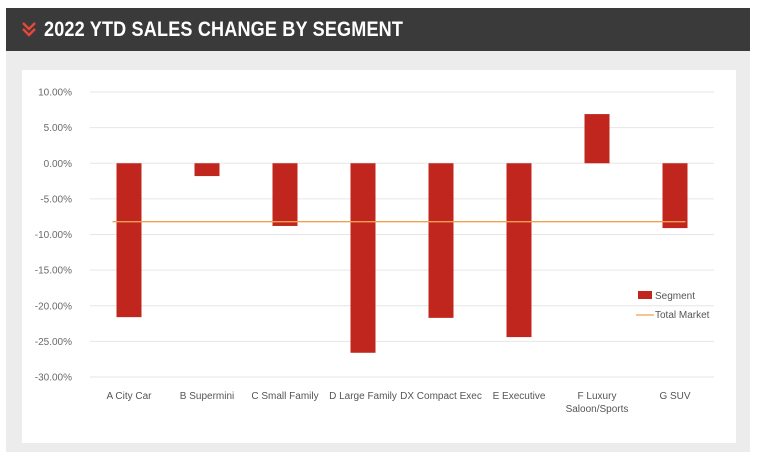  I want to click on x-tick-label: C Small Family, so click(284, 396).